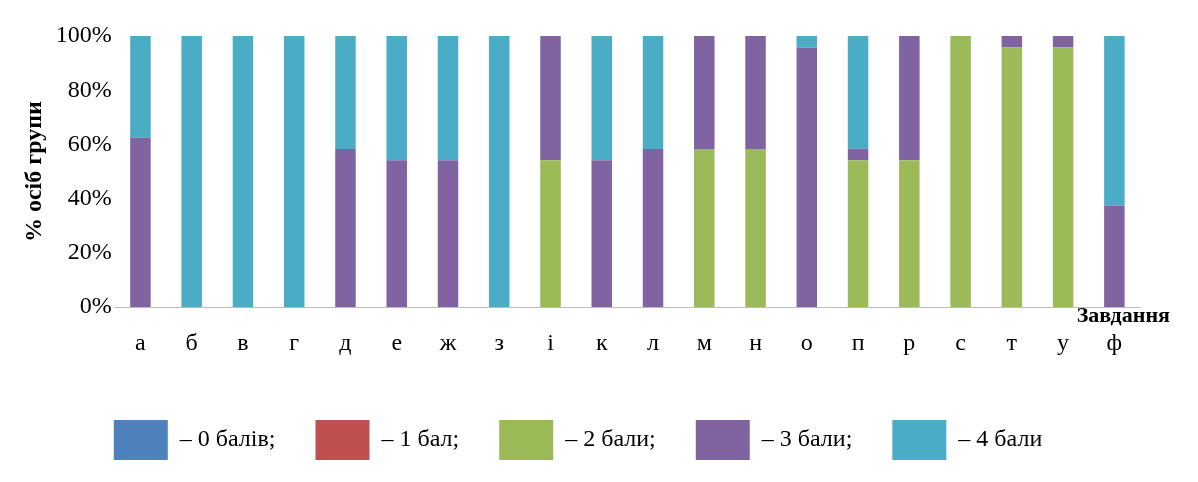 Image resolution: width=1198 pixels, height=482 pixels. Describe the element at coordinates (1063, 341) in the screenshot. I see `x-tick-label: у` at that location.